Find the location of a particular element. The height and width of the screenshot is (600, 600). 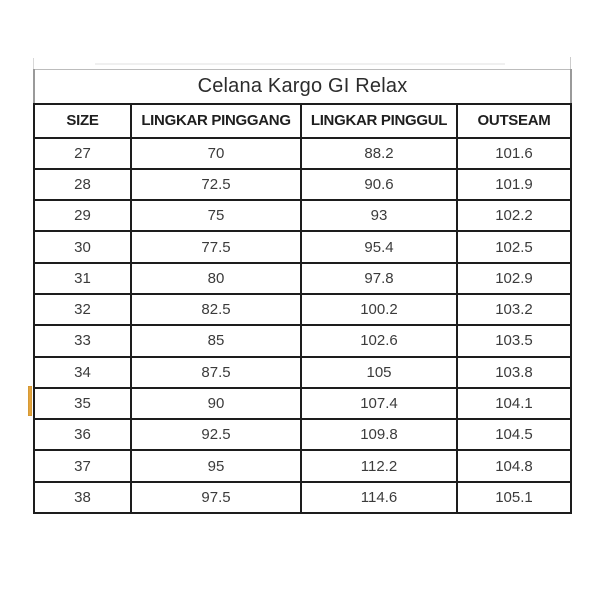

outseam-cell: 103.5 is located at coordinates (514, 341).